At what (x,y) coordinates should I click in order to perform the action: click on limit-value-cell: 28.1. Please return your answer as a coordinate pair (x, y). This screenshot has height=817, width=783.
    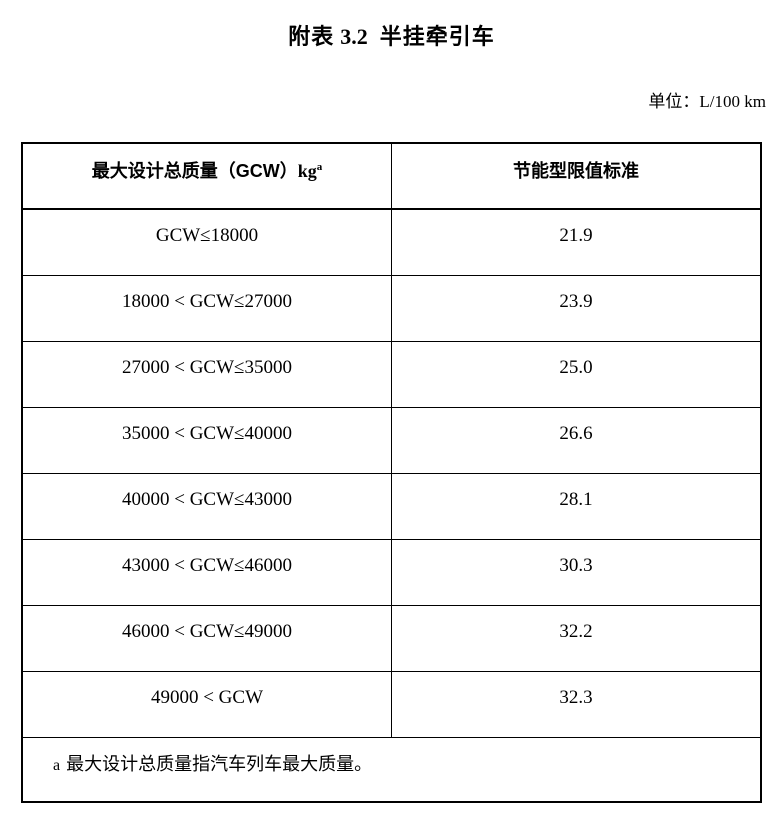
    Looking at the image, I should click on (576, 506).